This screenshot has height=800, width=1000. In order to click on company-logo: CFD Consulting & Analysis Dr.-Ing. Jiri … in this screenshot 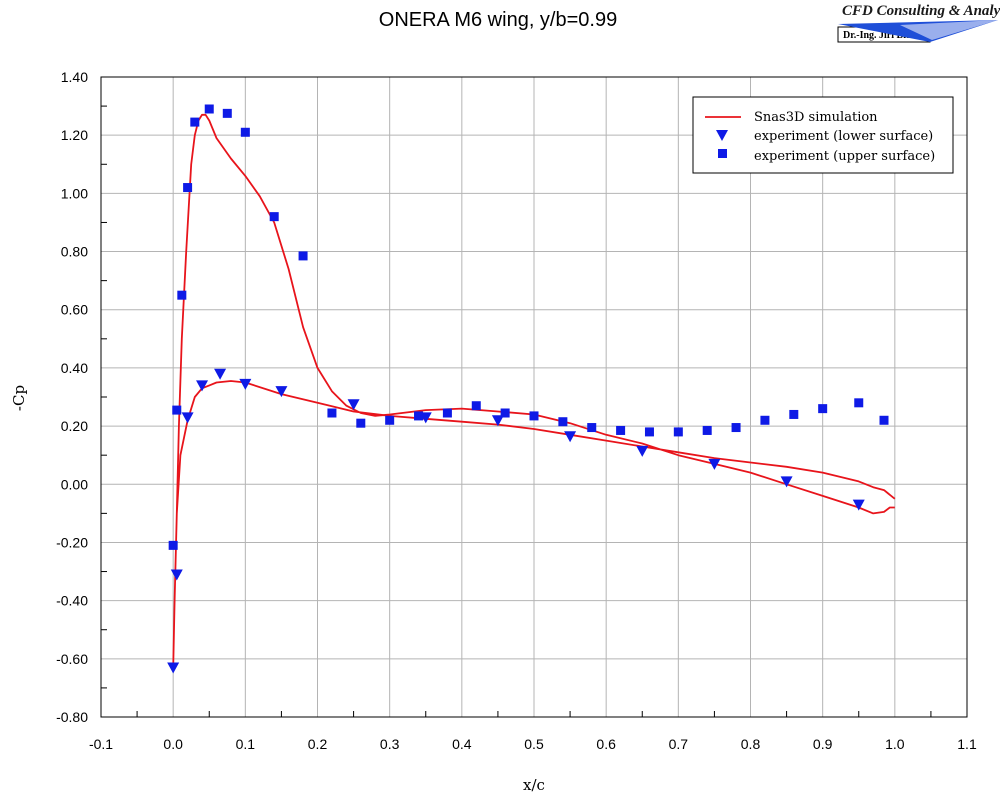, I will do `click(918, 23)`.